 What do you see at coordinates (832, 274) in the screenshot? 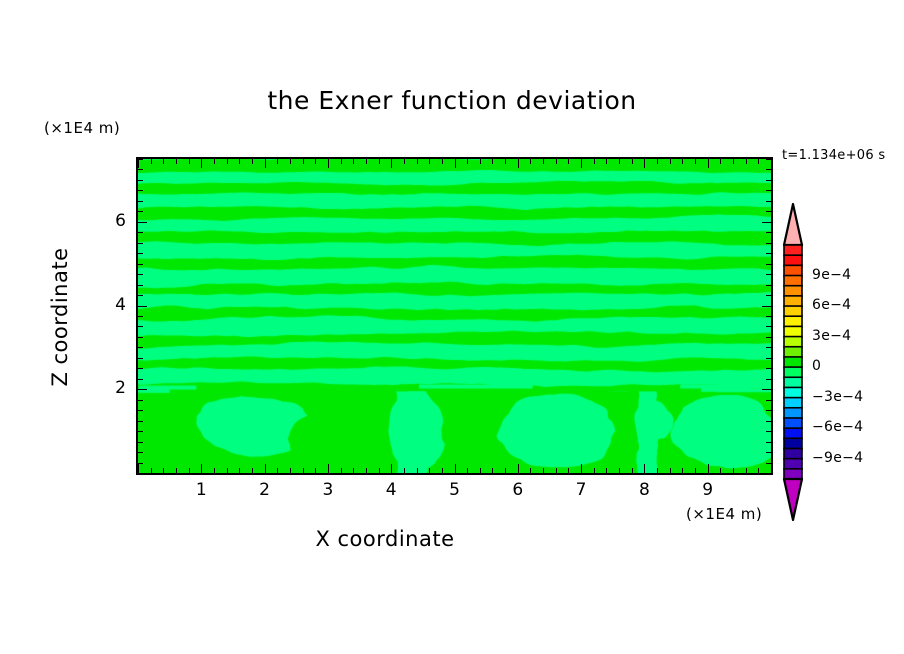
I see `colorbar-tick-label: 9e−4` at bounding box center [832, 274].